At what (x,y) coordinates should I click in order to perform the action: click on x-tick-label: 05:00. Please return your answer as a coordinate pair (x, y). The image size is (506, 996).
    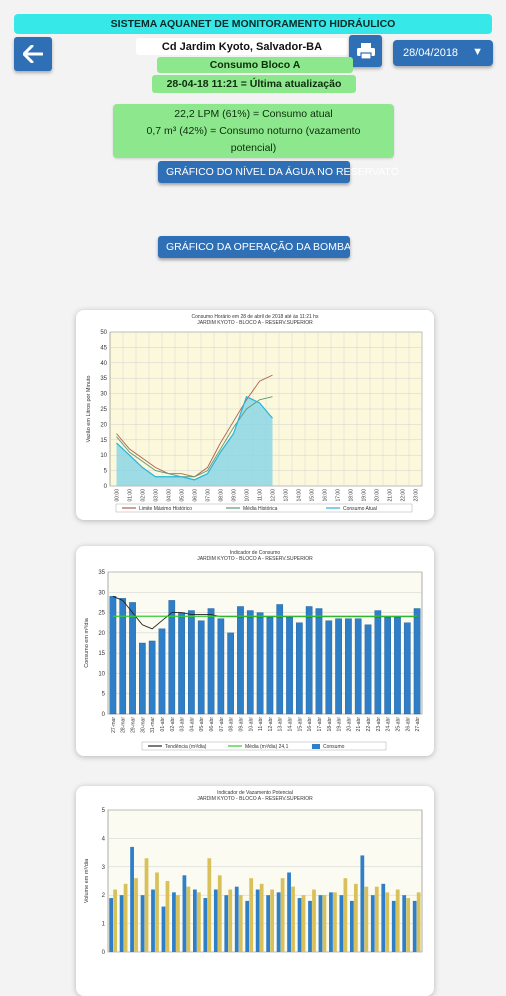
    Looking at the image, I should click on (183, 495).